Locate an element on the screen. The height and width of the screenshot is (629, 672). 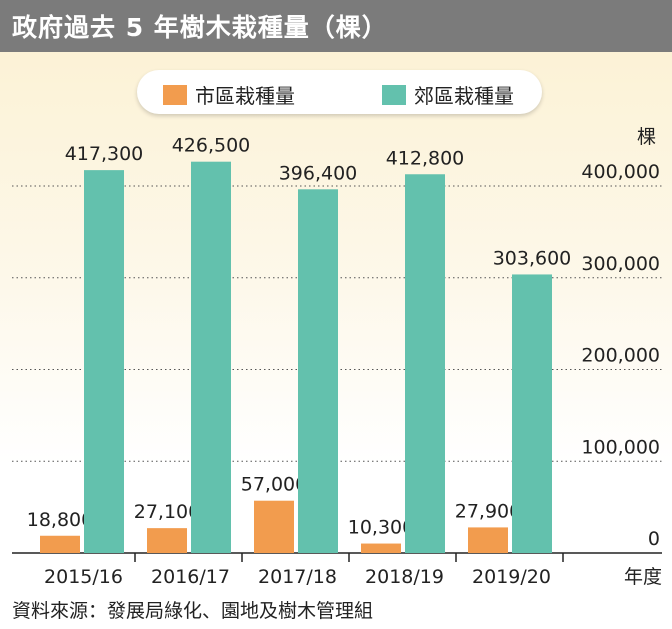
title-bar: 政府過去 5 年樹木栽種量（棵） is located at coordinates (336, 26).